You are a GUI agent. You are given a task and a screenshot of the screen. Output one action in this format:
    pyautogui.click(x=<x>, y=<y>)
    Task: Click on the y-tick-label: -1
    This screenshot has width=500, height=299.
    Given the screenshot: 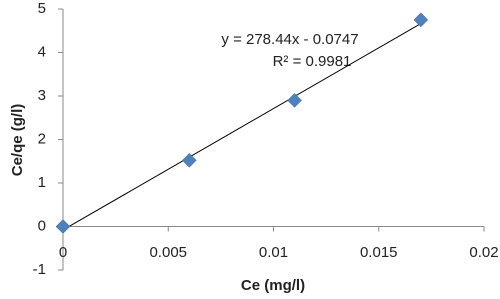 What is the action you would take?
    pyautogui.click(x=39, y=269)
    